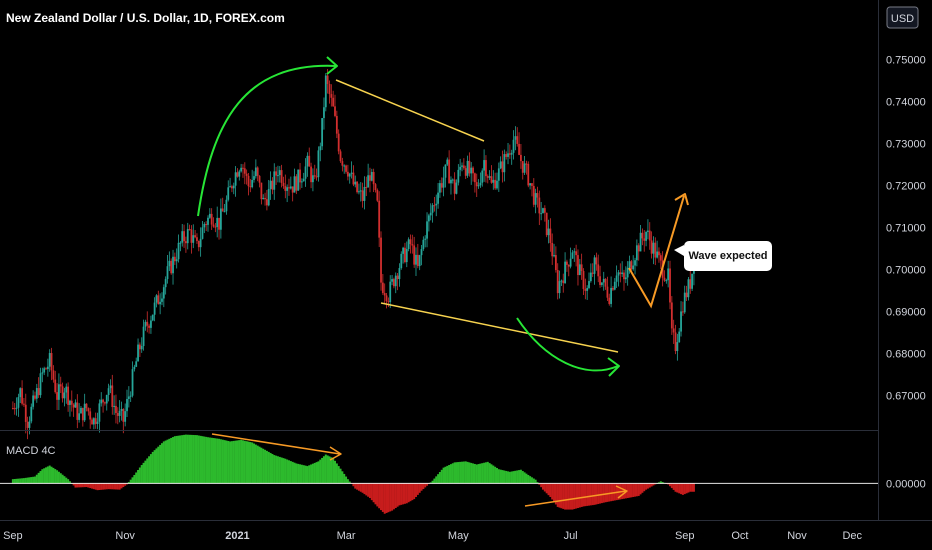 The height and width of the screenshot is (550, 932). What do you see at coordinates (681, 199) in the screenshot?
I see `wave-arrowhead` at bounding box center [681, 199].